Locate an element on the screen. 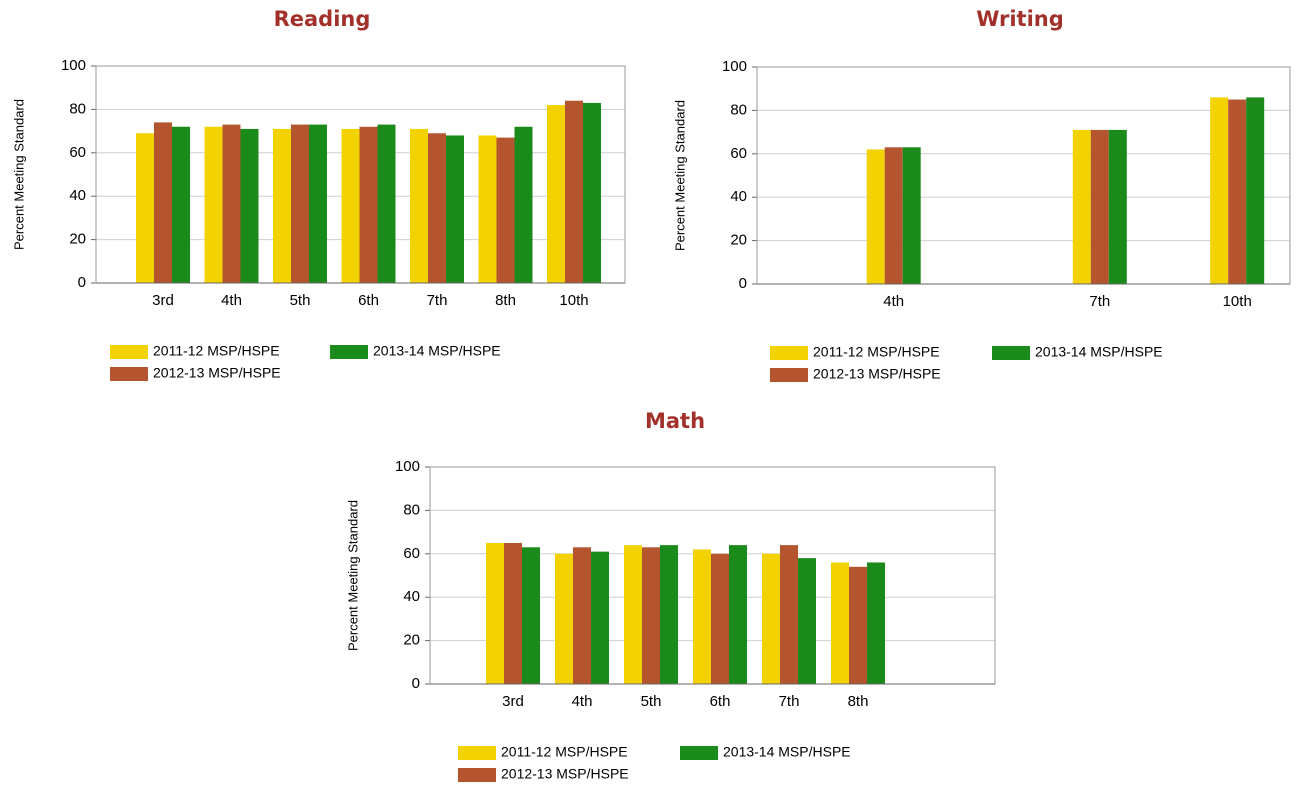 The height and width of the screenshot is (786, 1306). plot-frame is located at coordinates (1023, 175).